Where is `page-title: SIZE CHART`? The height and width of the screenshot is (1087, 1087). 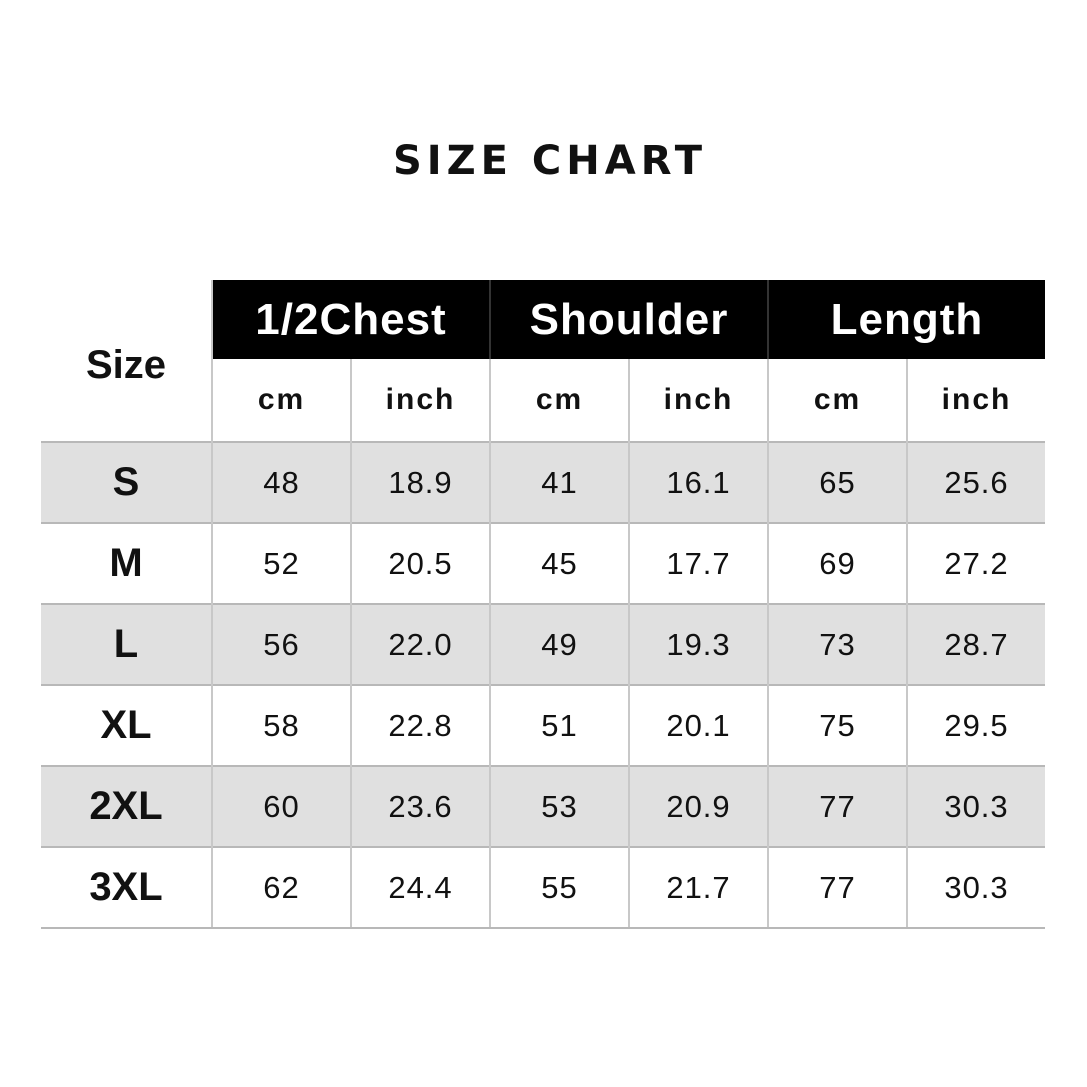 page-title: SIZE CHART is located at coordinates (550, 161).